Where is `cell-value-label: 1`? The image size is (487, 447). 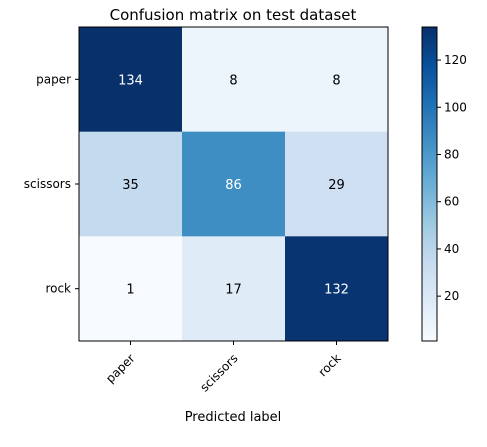 cell-value-label: 1 is located at coordinates (130, 290).